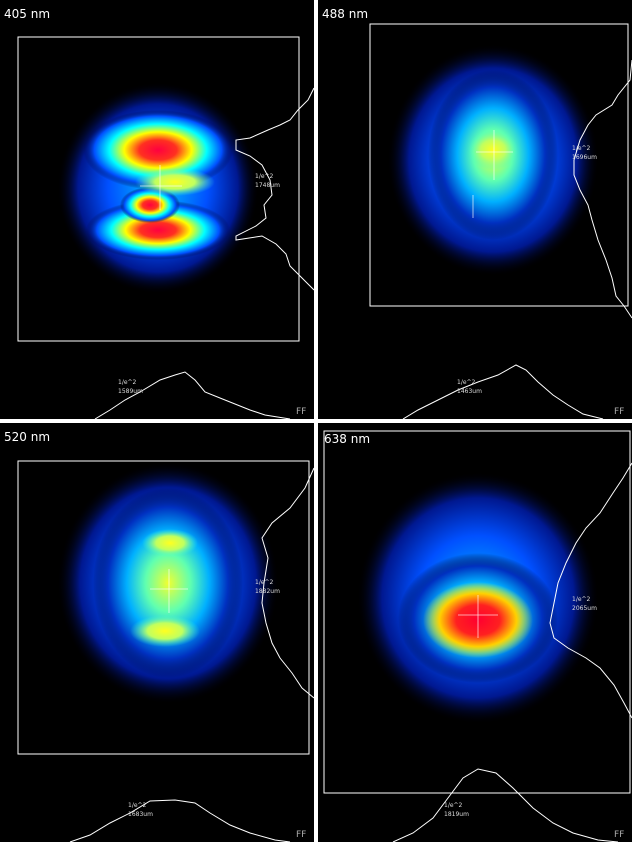 The image size is (632, 842). Describe the element at coordinates (130, 391) in the screenshot. I see `profile-width: 1589um` at that location.